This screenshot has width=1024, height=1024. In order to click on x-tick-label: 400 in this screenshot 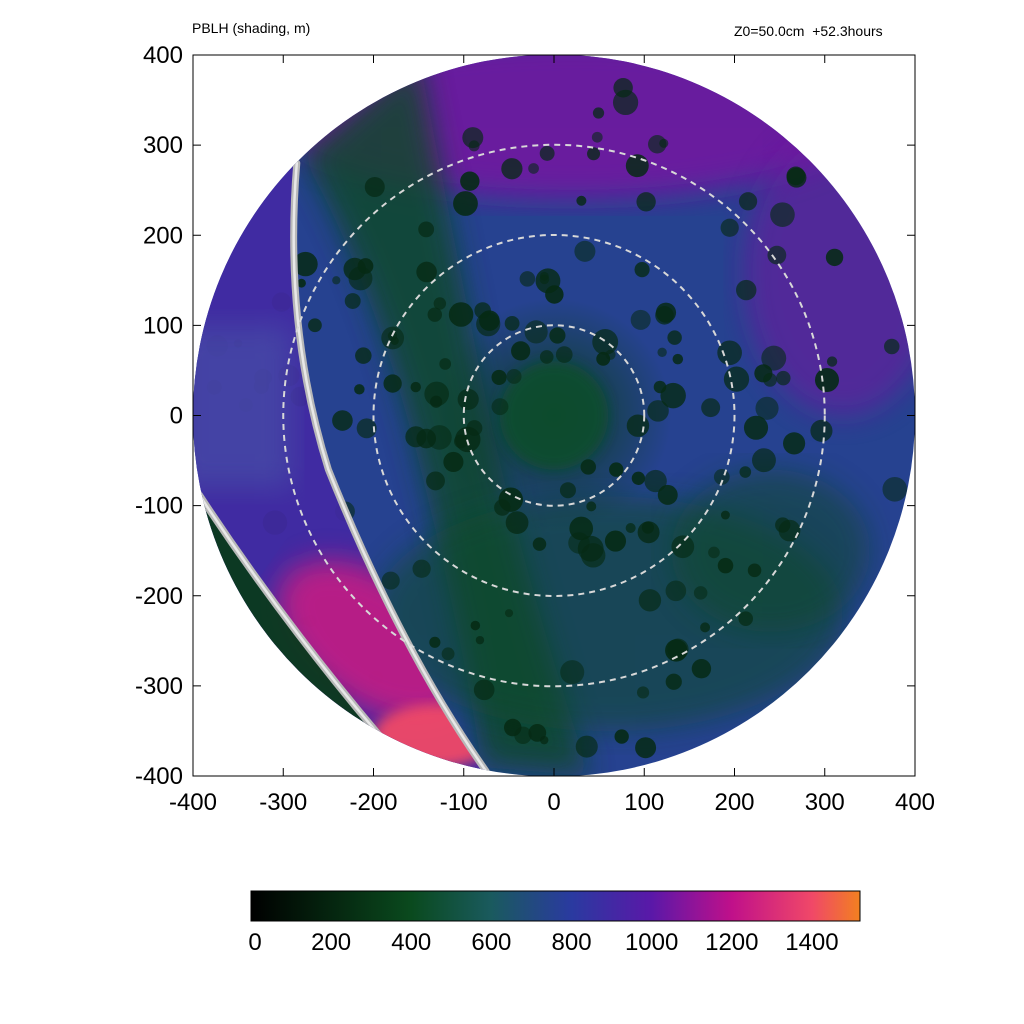, I will do `click(915, 802)`.